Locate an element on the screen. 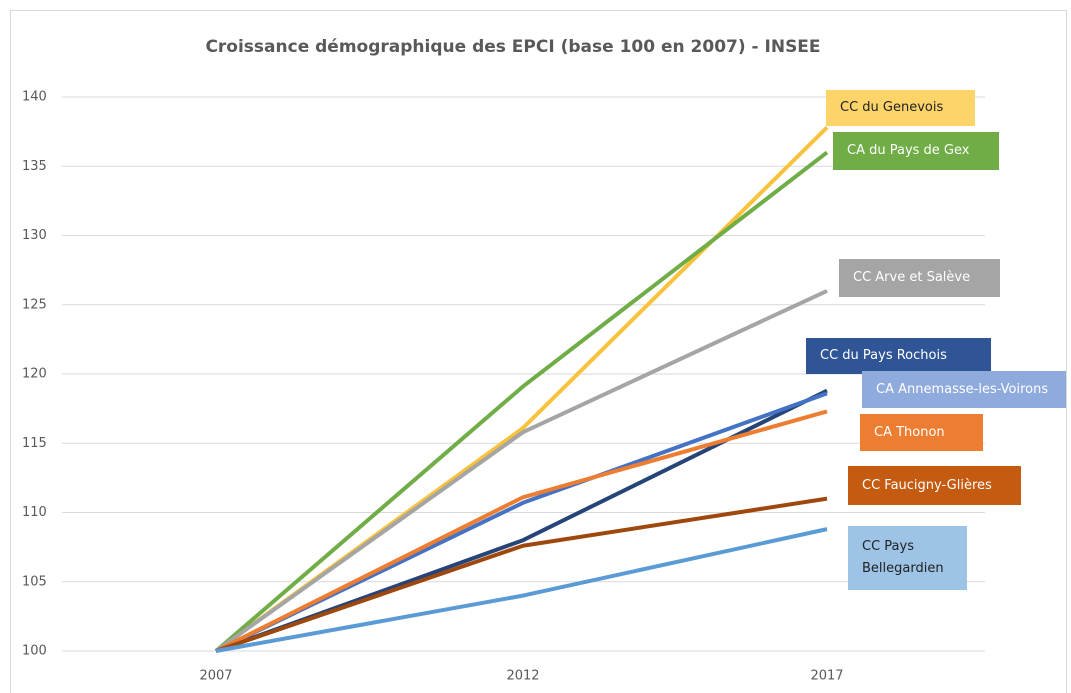  series-label: CC Faucigny-Glières is located at coordinates (934, 485).